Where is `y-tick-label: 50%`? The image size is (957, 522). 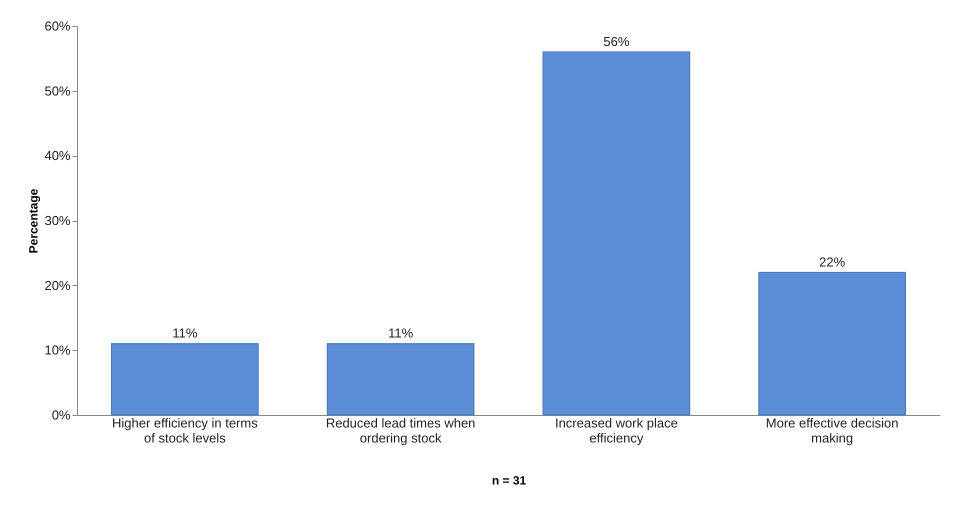 y-tick-label: 50% is located at coordinates (57, 90).